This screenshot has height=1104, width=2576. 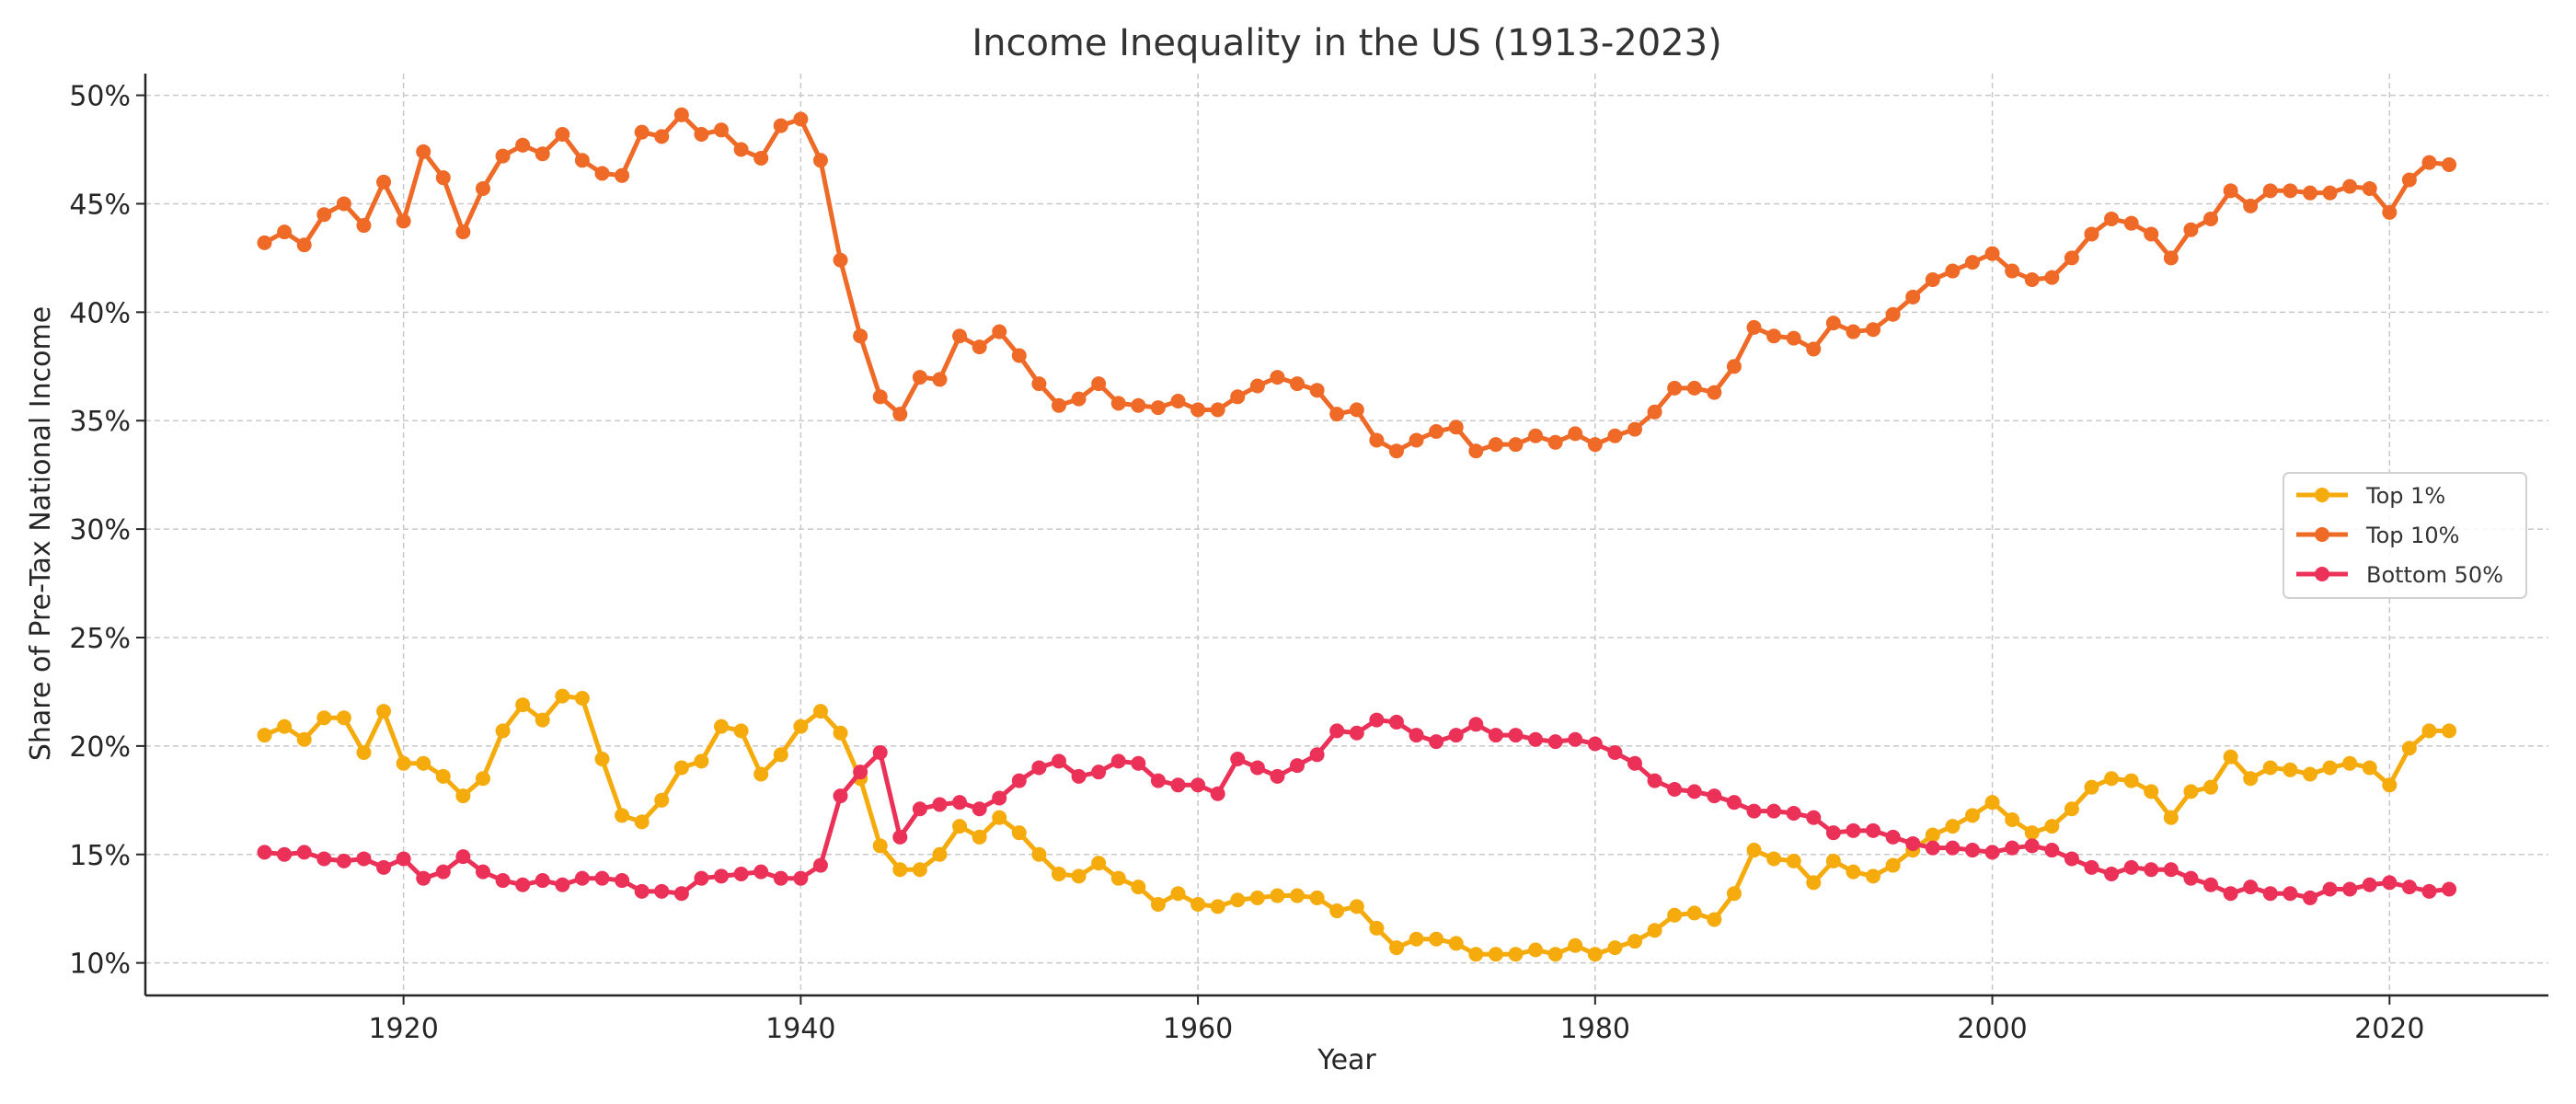 I want to click on legend-label: Top 1%, so click(x=2405, y=496).